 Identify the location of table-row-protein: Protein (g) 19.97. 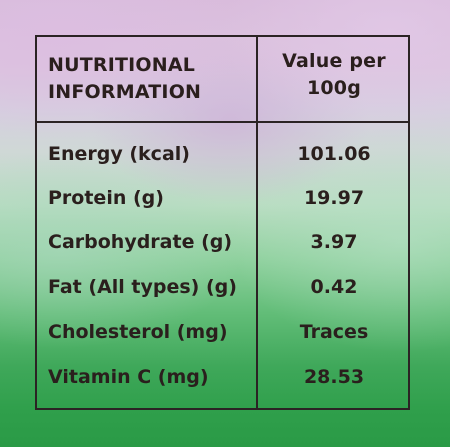
(222, 198).